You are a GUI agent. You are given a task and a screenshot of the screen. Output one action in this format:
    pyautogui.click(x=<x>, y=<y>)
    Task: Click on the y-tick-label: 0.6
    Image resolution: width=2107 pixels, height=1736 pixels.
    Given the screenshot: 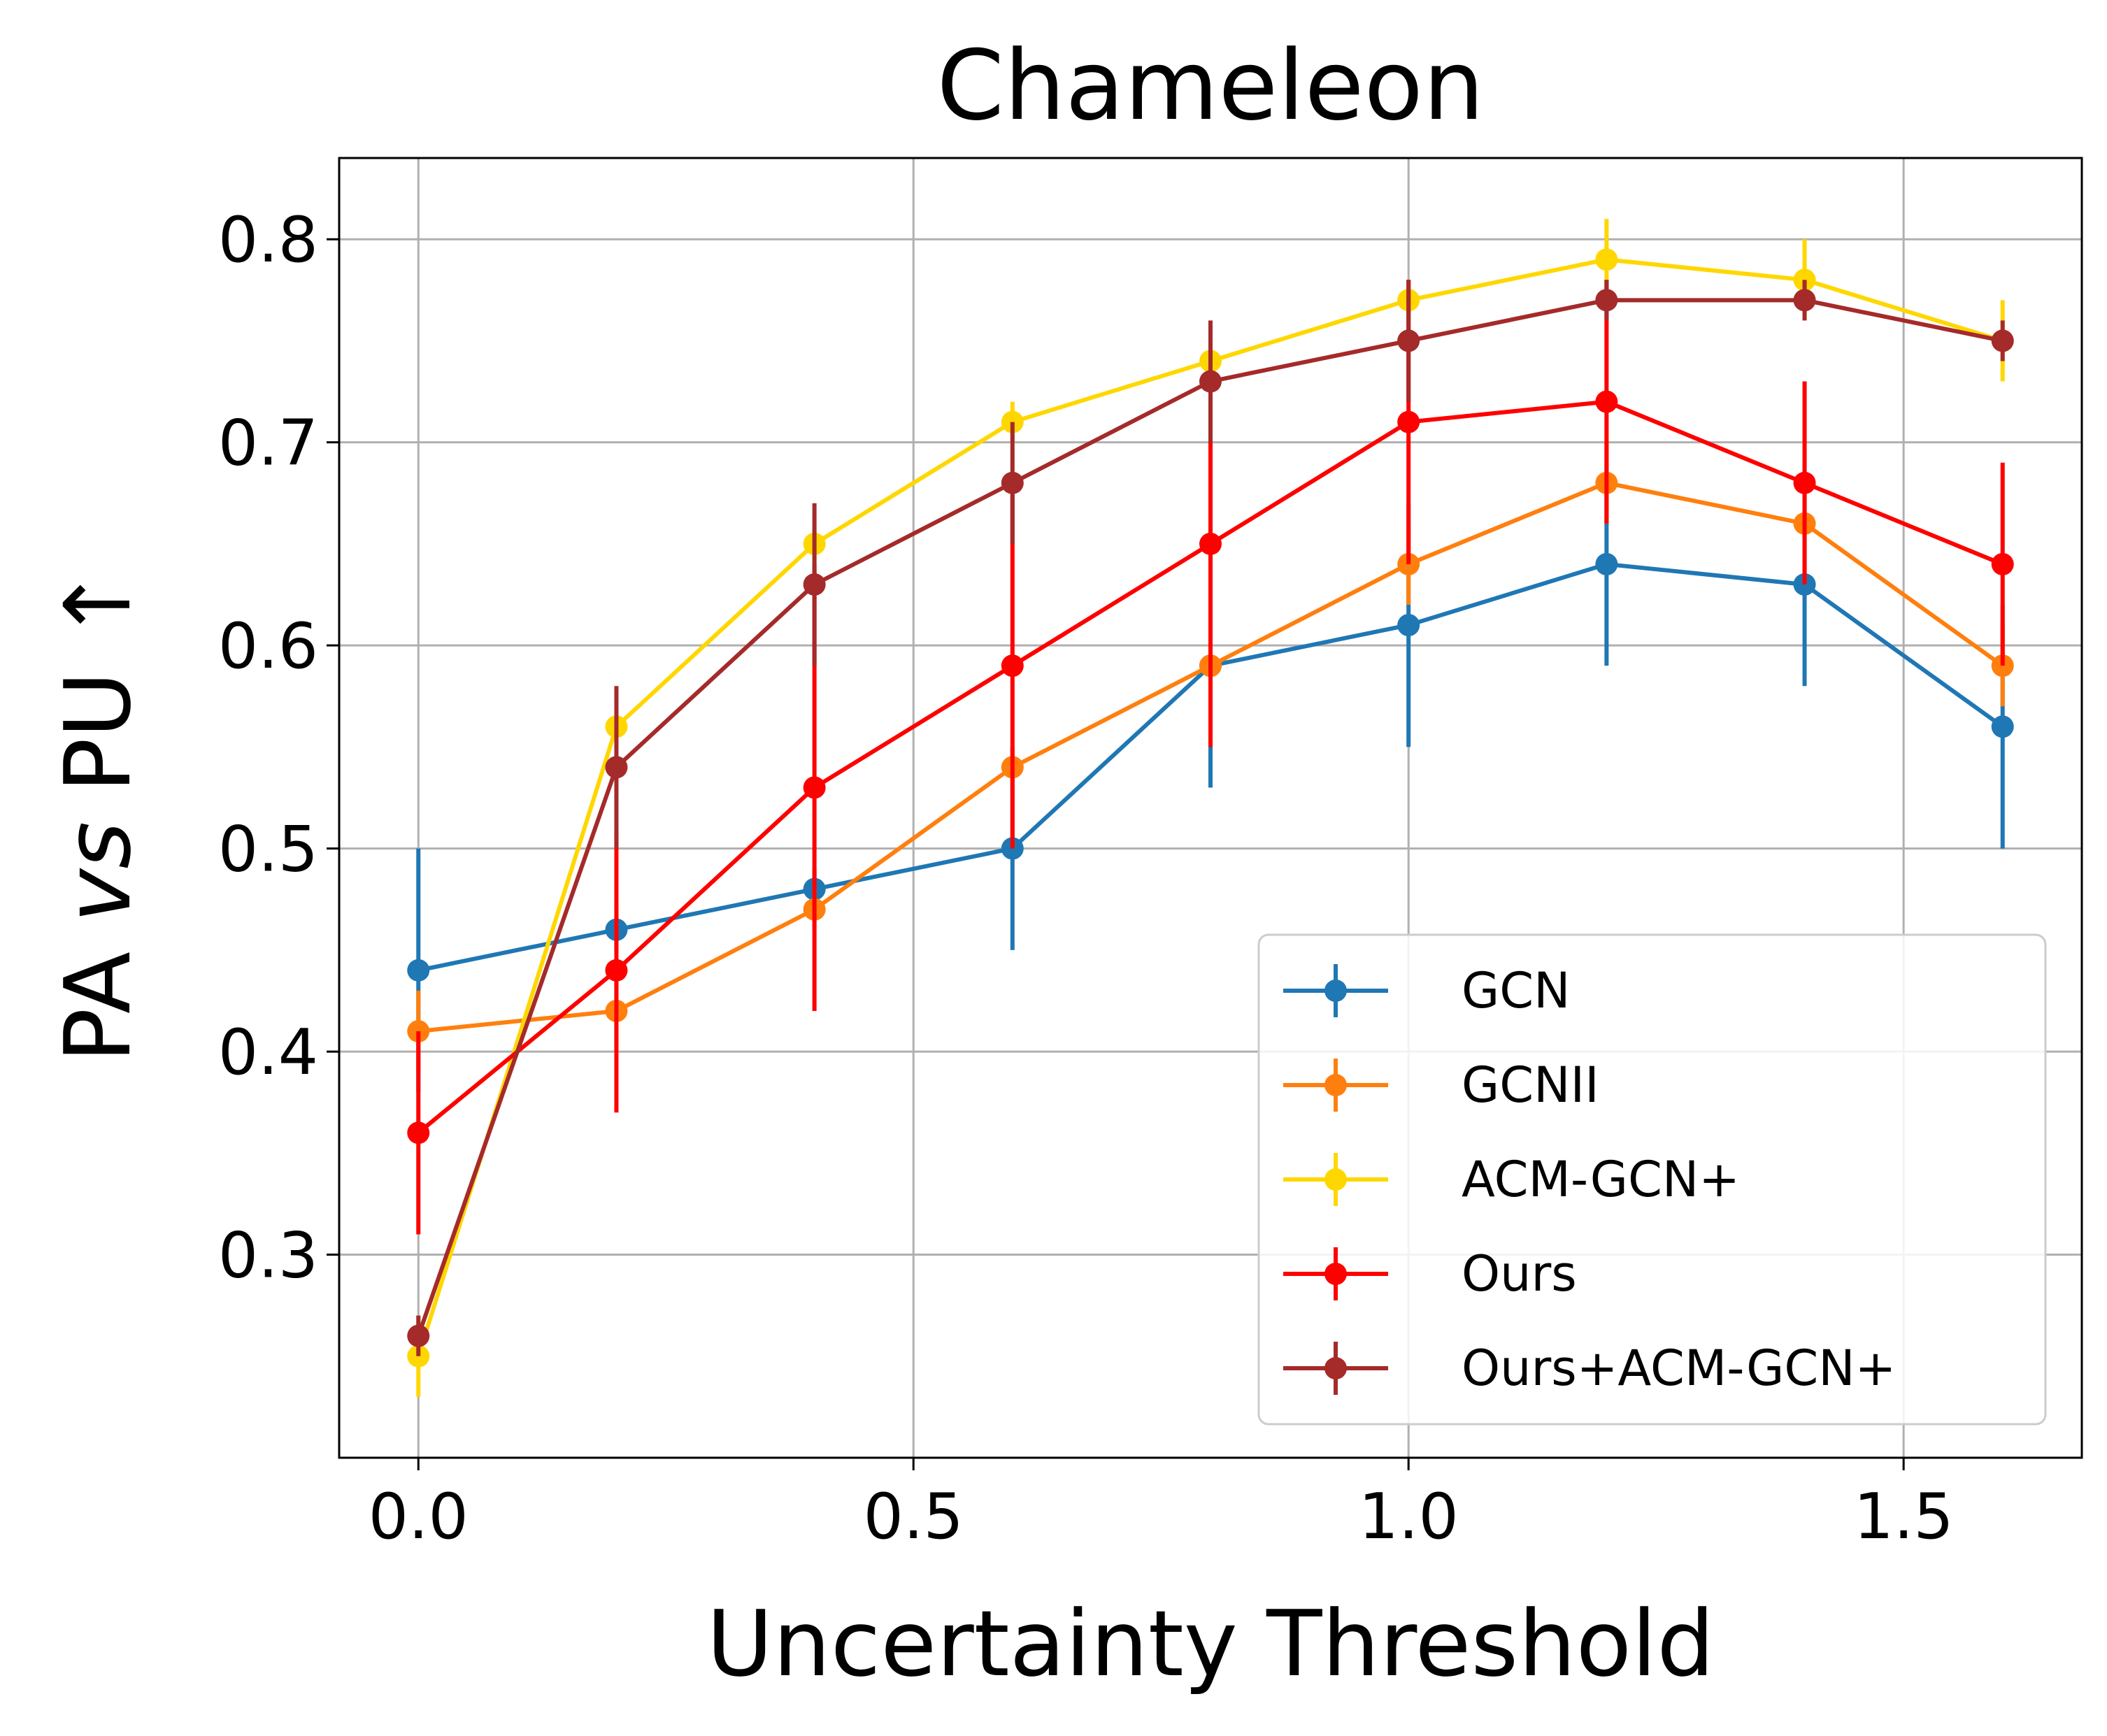 What is the action you would take?
    pyautogui.click(x=268, y=646)
    